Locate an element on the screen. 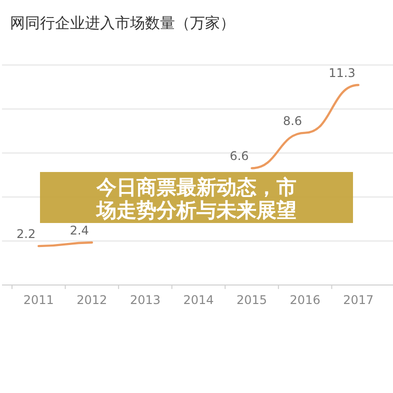 The width and height of the screenshot is (393, 393). xtick: 2015 is located at coordinates (252, 300).